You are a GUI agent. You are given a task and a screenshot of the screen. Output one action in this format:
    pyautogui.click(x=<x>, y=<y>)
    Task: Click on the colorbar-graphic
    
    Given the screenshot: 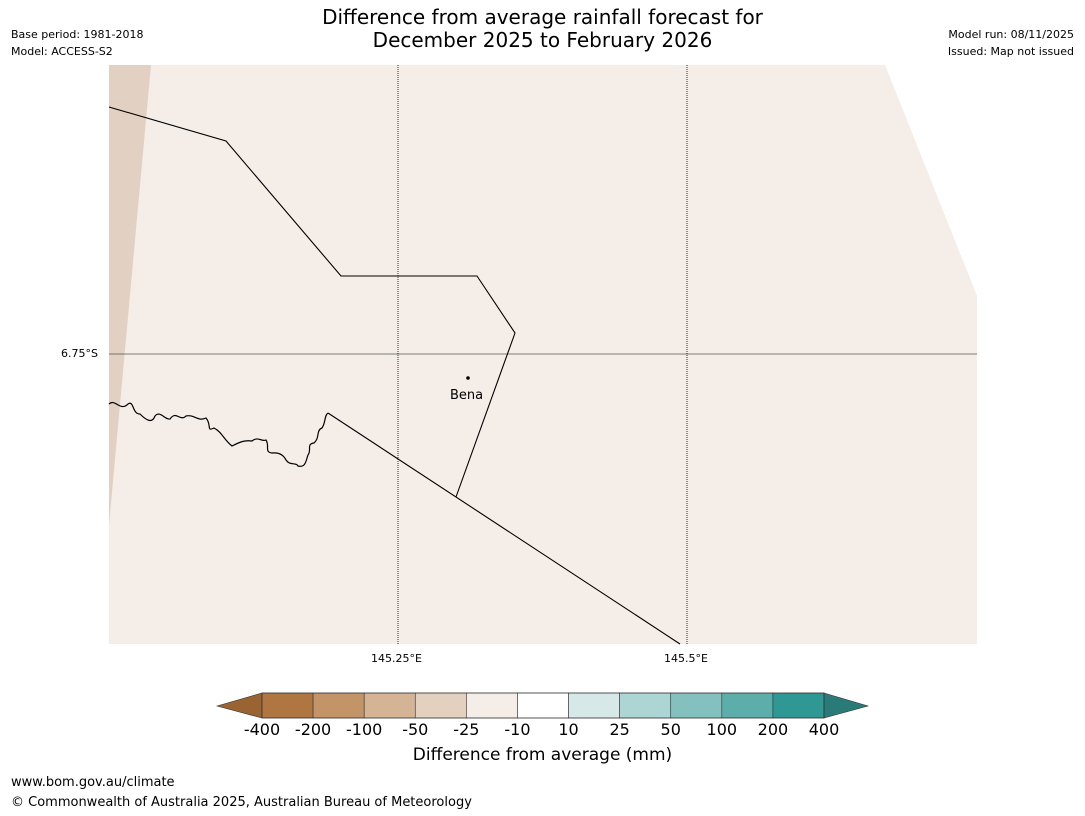 What is the action you would take?
    pyautogui.click(x=542, y=705)
    